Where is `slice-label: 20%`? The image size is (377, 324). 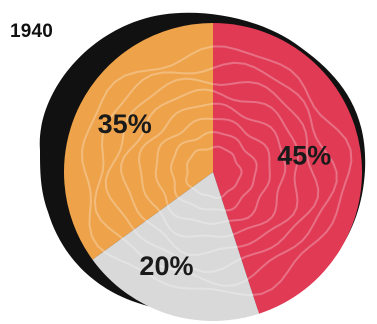
slice-label: 20% is located at coordinates (166, 266).